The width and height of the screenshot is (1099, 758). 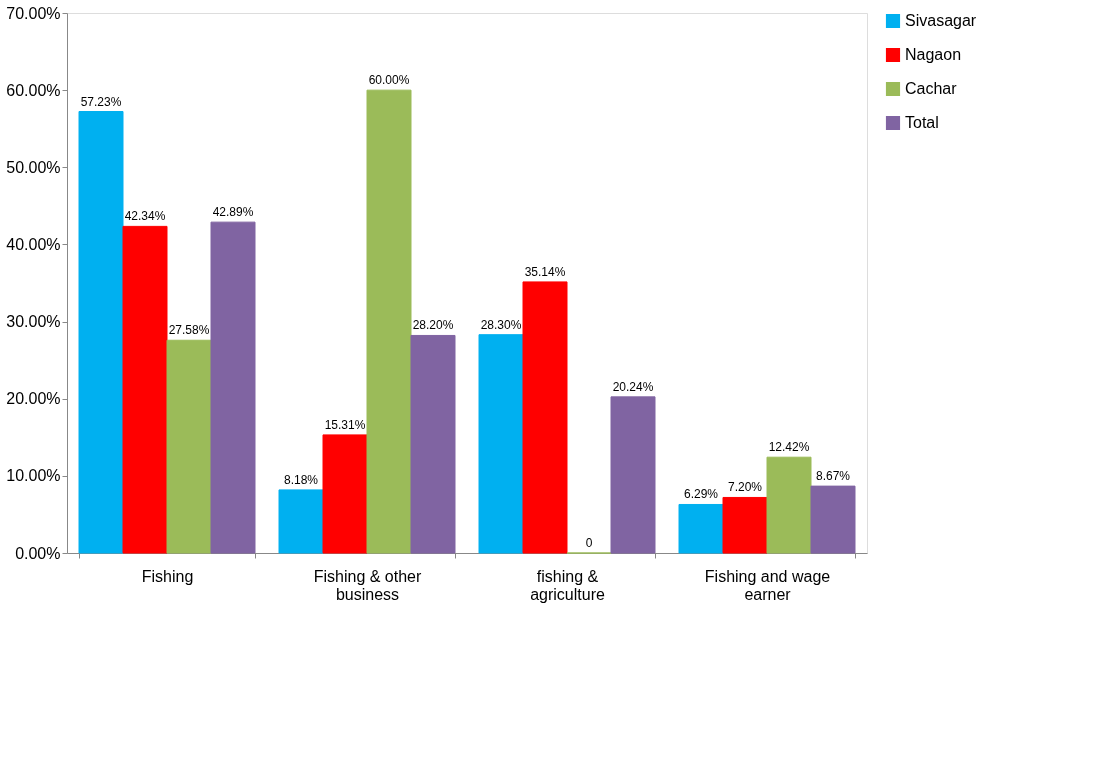 What do you see at coordinates (33, 13) in the screenshot?
I see `y-tick-label: 70.00%` at bounding box center [33, 13].